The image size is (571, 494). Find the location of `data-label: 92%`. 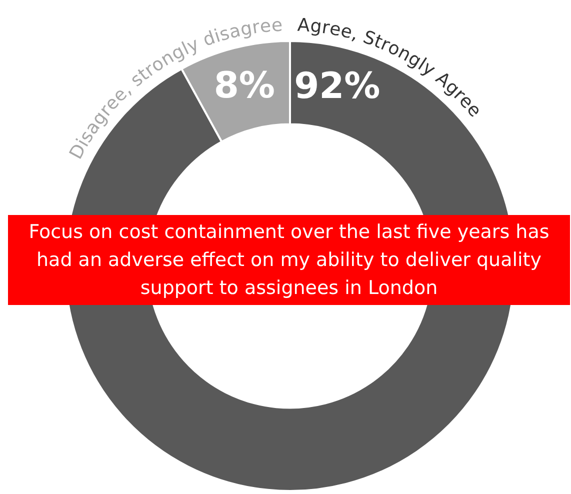

data-label: 92% is located at coordinates (337, 87).